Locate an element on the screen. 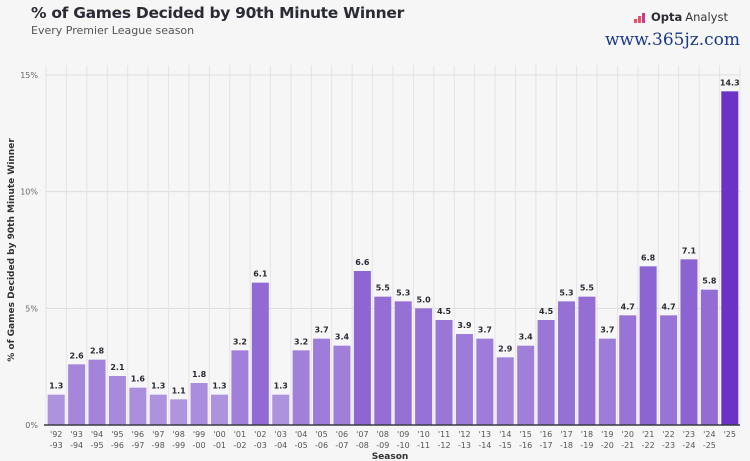 The height and width of the screenshot is (461, 750). x-tick-label: -17 is located at coordinates (546, 445).